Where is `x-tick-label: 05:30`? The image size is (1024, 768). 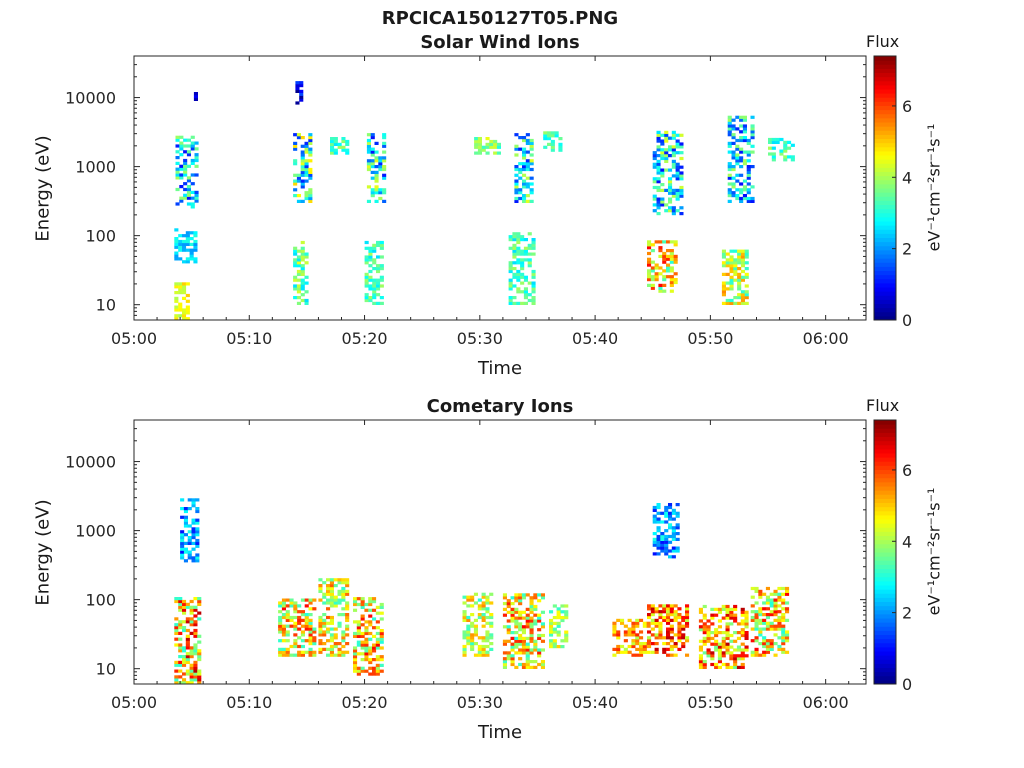 x-tick-label: 05:30 is located at coordinates (480, 702).